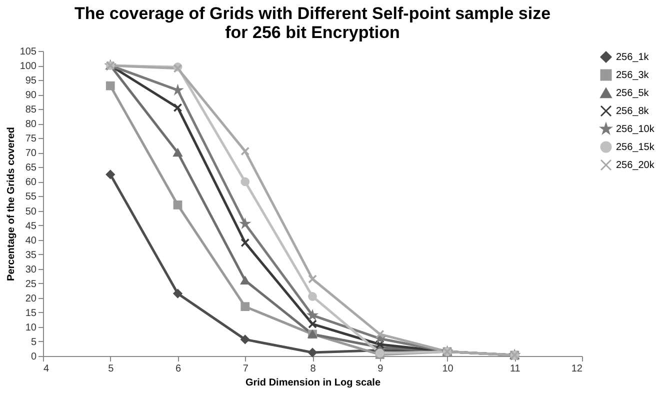  Describe the element at coordinates (111, 369) in the screenshot. I see `x-tick-label: 5` at that location.